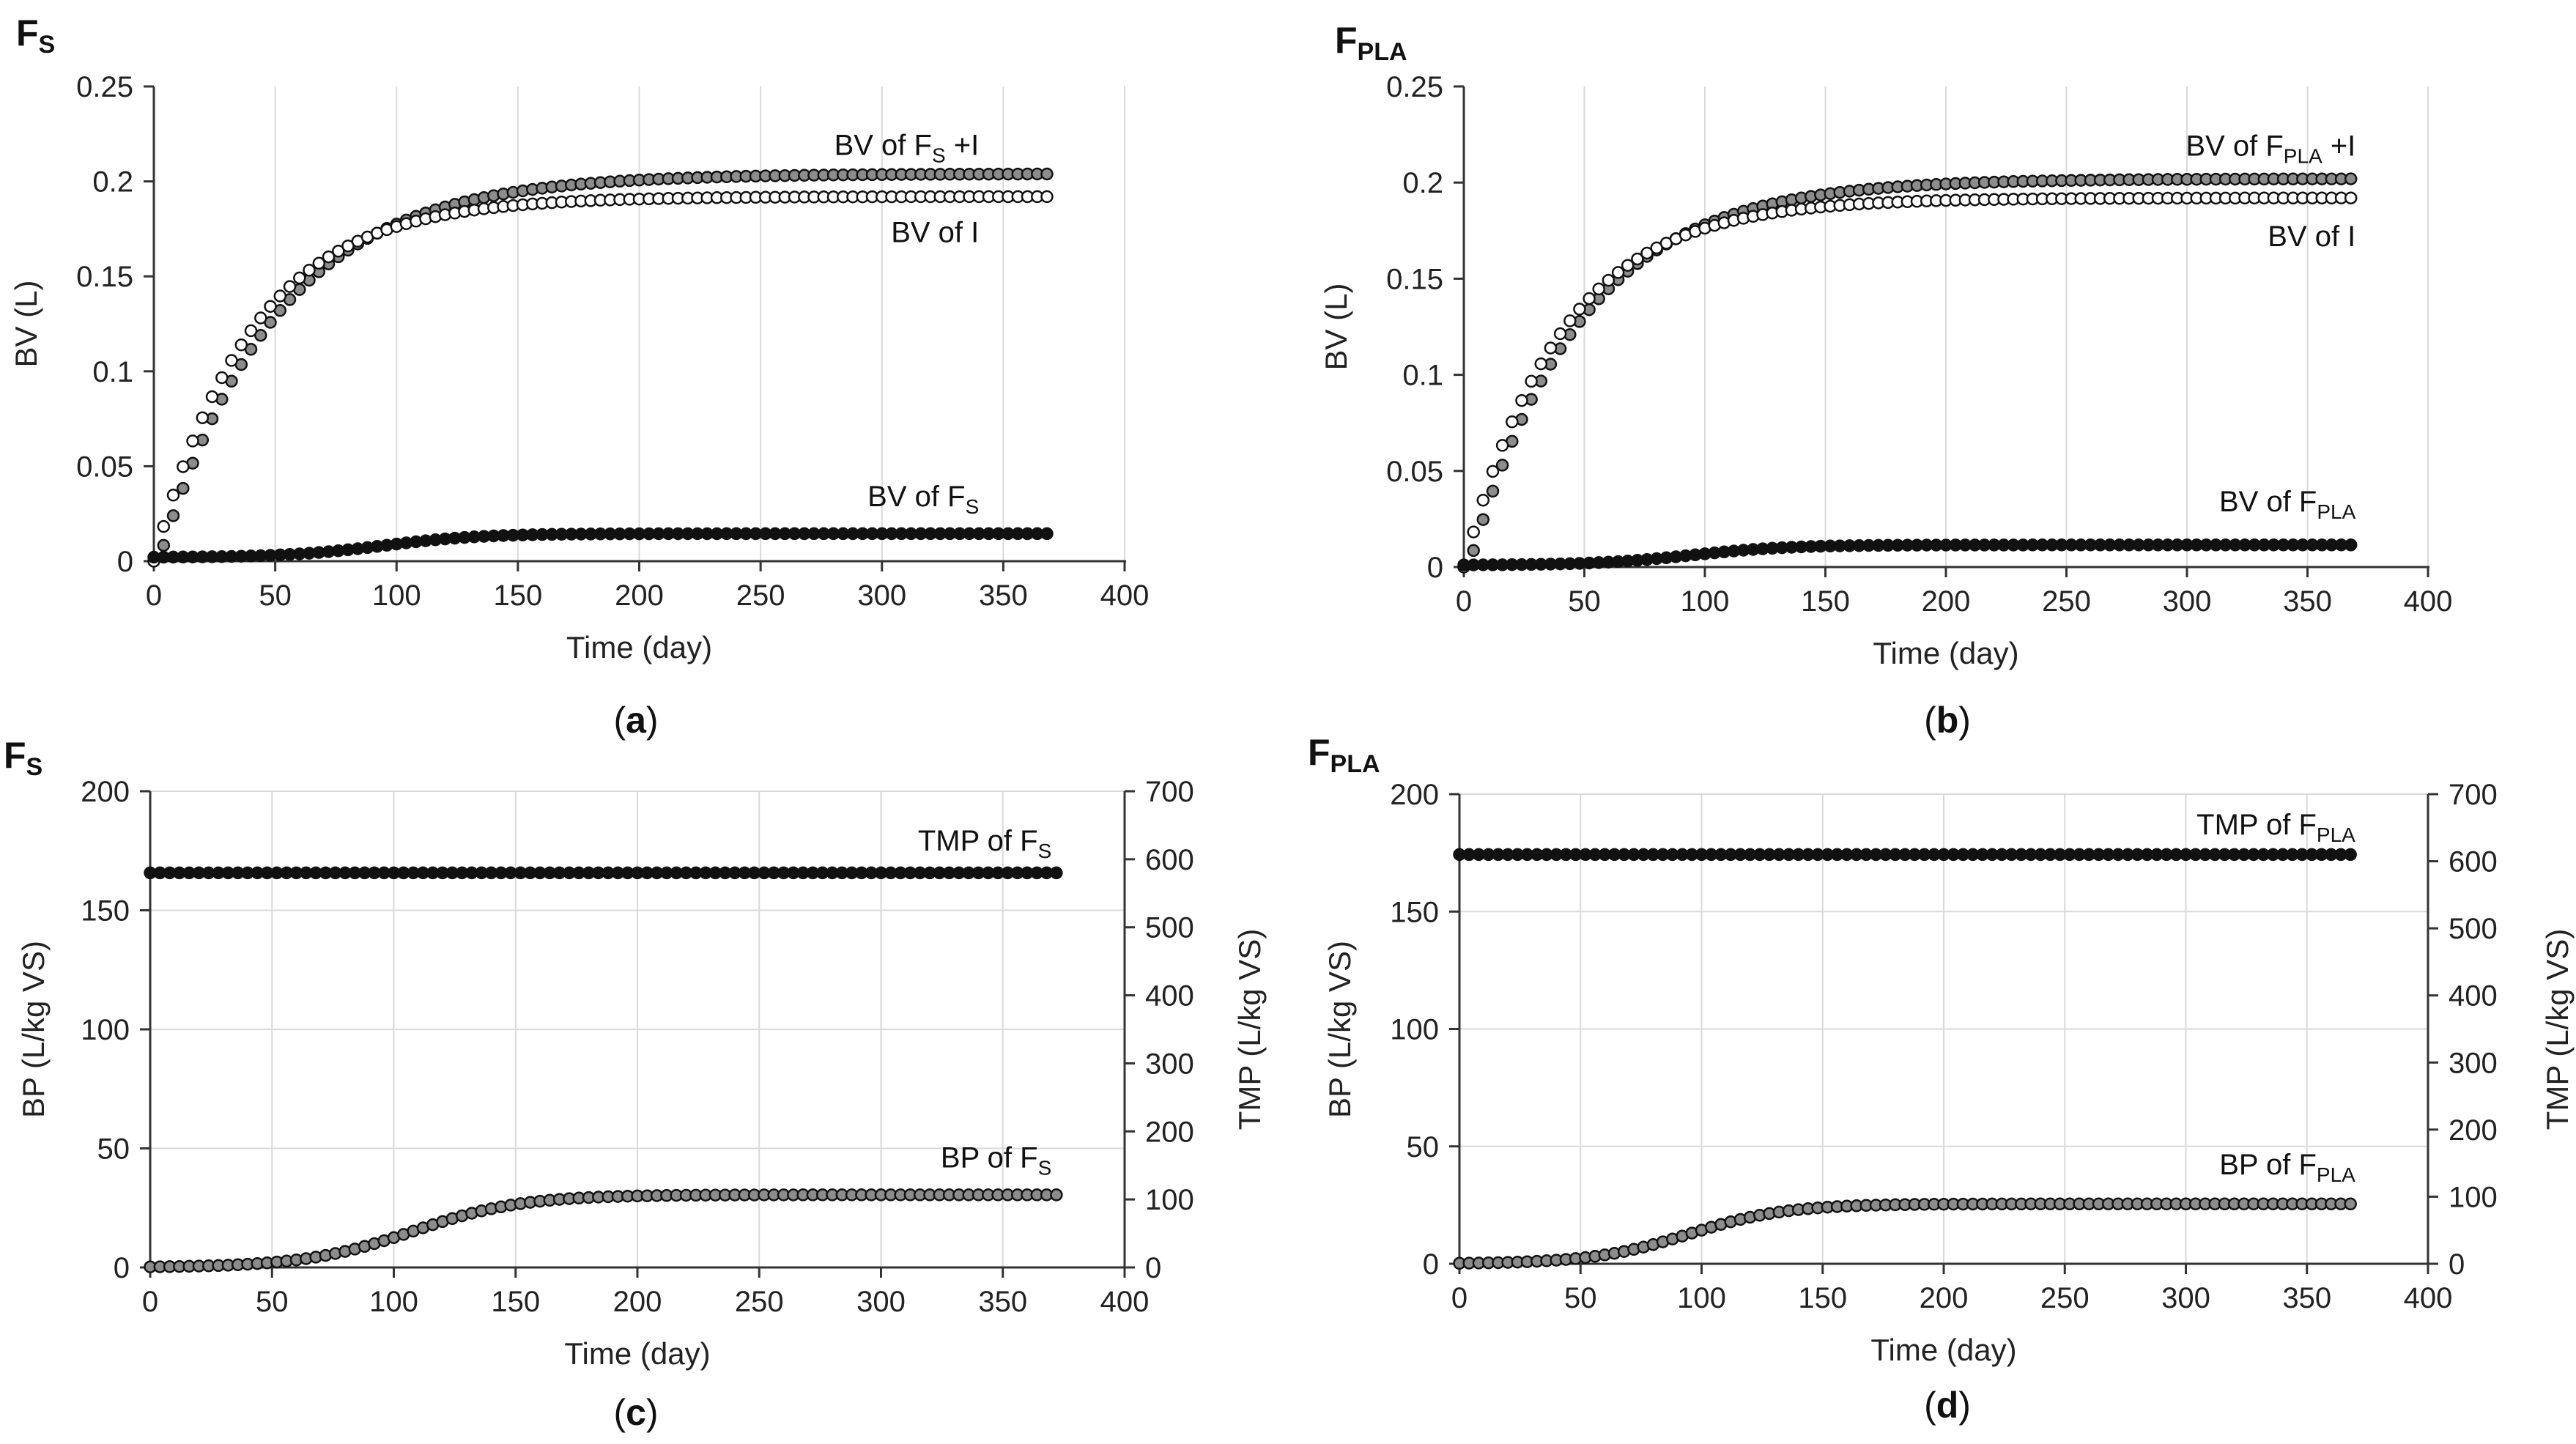 The image size is (2576, 1444). Describe the element at coordinates (2473, 996) in the screenshot. I see `y2-tick-label: 400` at that location.